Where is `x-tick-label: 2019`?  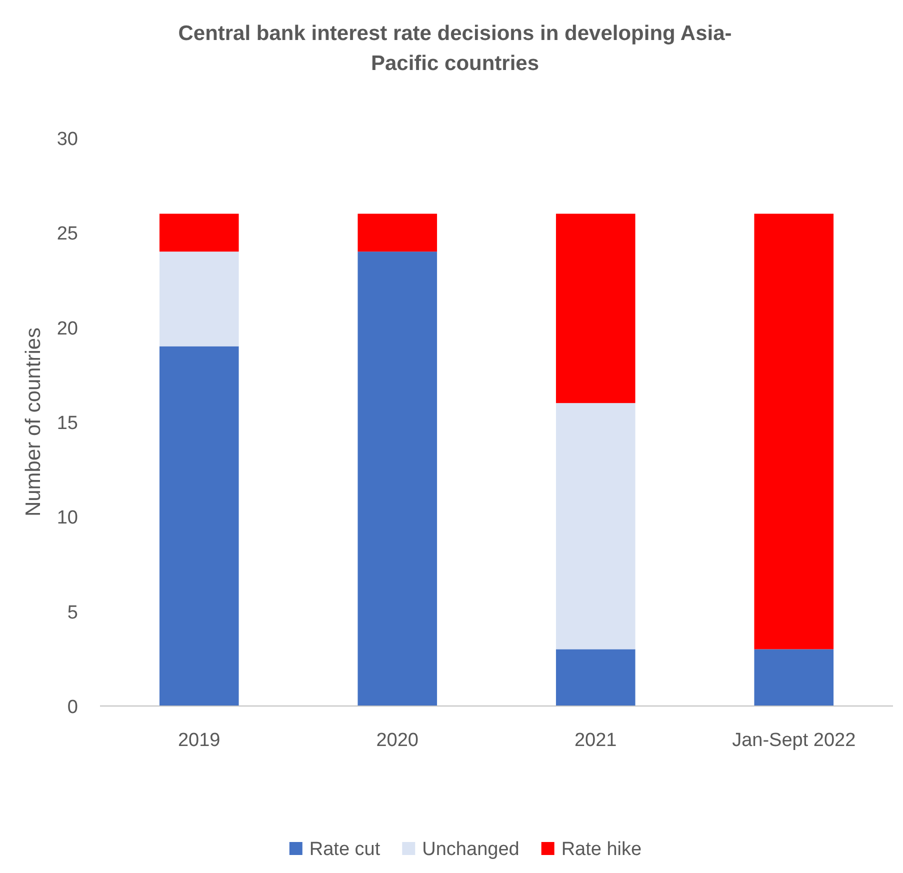
x-tick-label: 2019 is located at coordinates (199, 740).